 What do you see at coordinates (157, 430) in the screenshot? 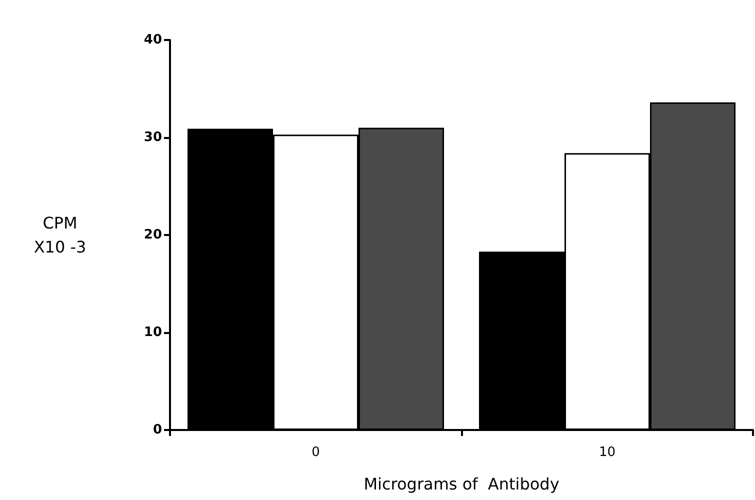
I see `y-tick-label: 0` at bounding box center [157, 430].